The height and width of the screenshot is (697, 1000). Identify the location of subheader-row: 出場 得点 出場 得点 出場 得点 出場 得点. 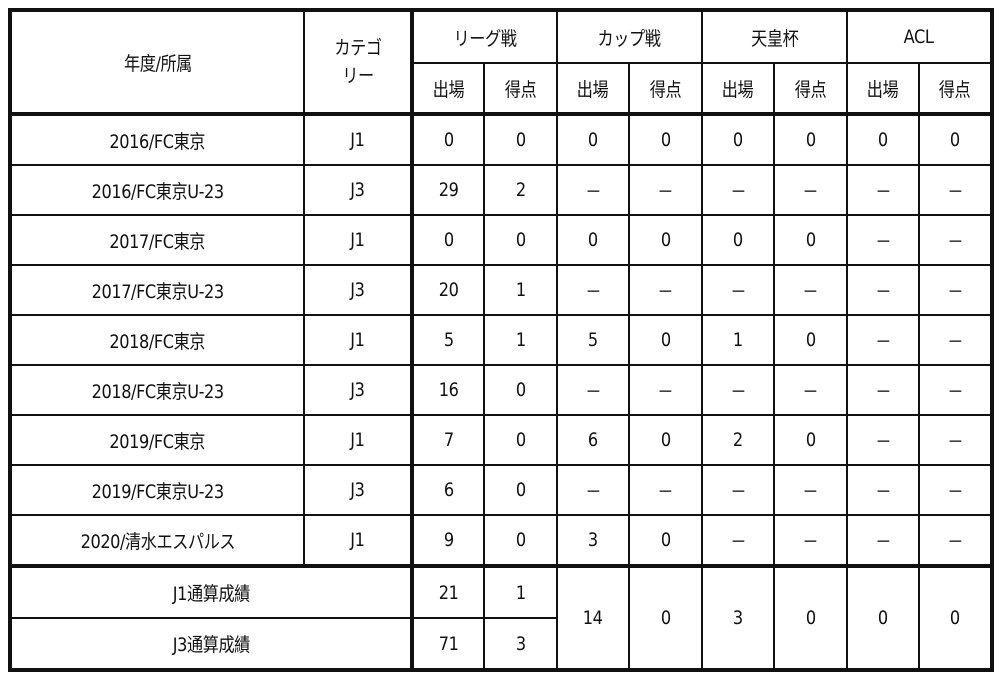
(501, 89).